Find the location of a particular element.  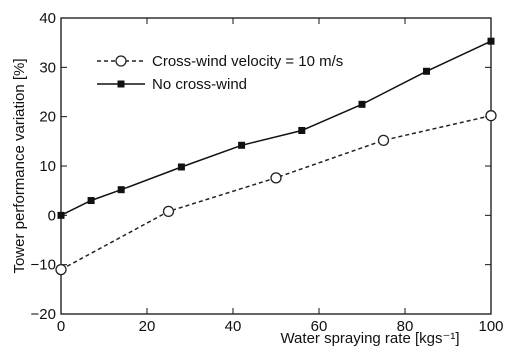

x-tick-label: 20 is located at coordinates (147, 326).